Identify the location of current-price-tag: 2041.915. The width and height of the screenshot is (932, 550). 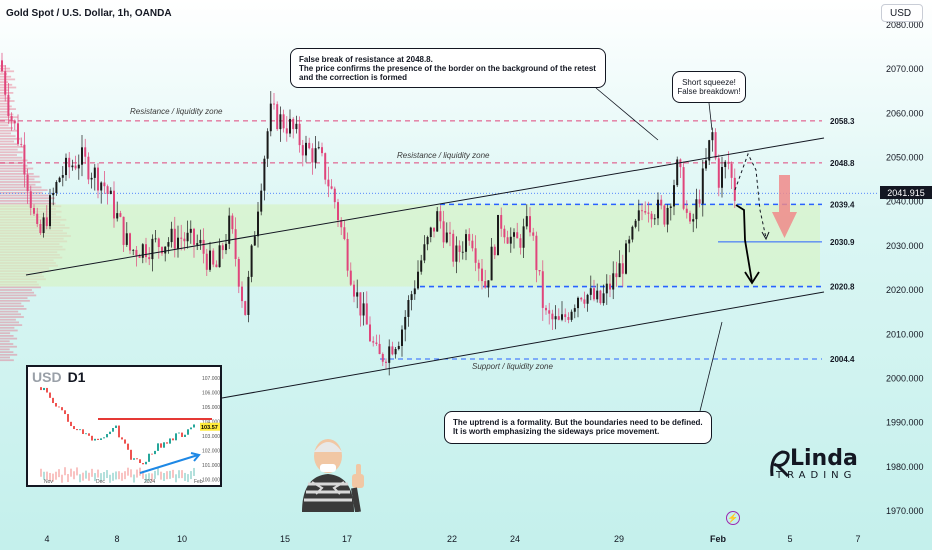
(906, 192).